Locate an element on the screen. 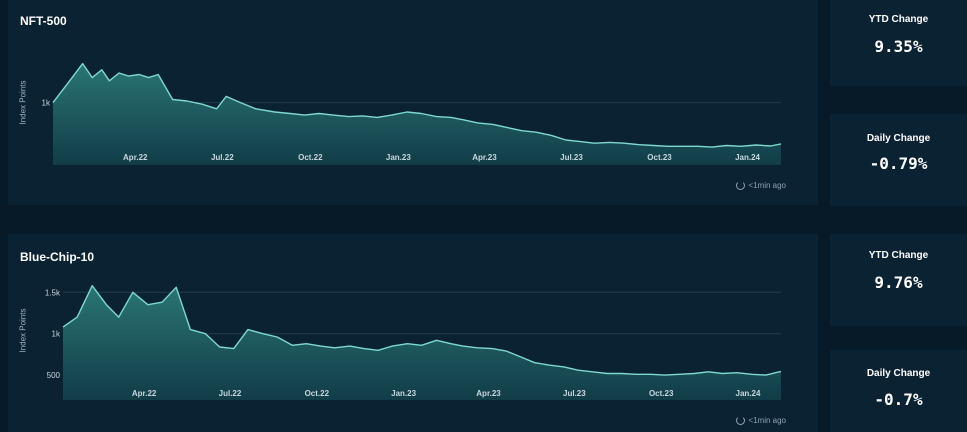 This screenshot has width=967, height=432. y-tick-label: 500 is located at coordinates (54, 375).